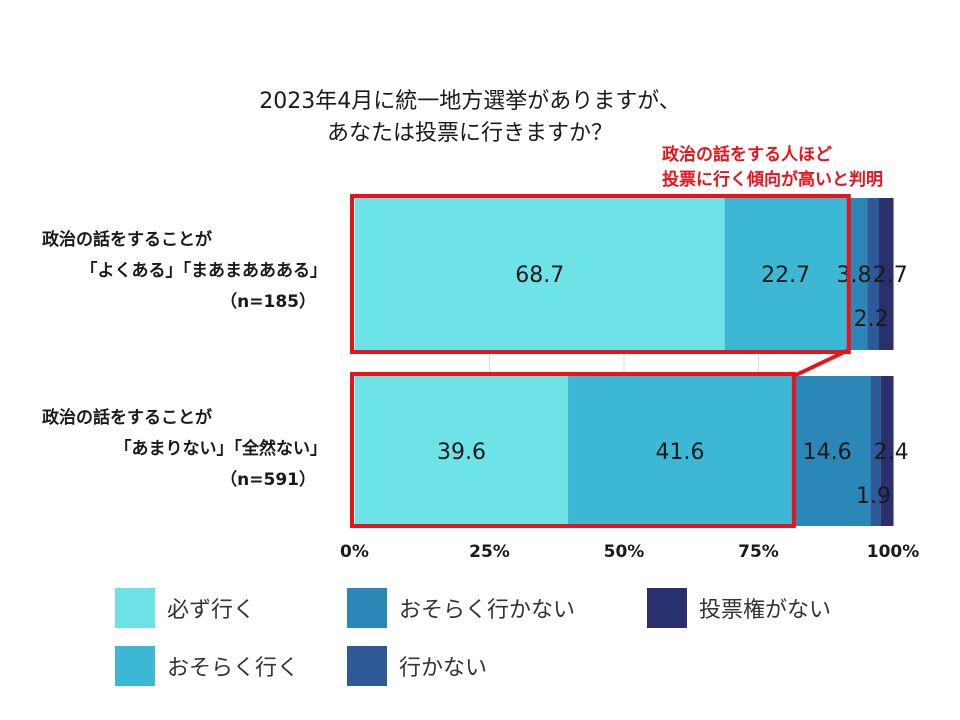  Describe the element at coordinates (487, 610) in the screenshot. I see `legend-label: おそらく行かない` at that location.